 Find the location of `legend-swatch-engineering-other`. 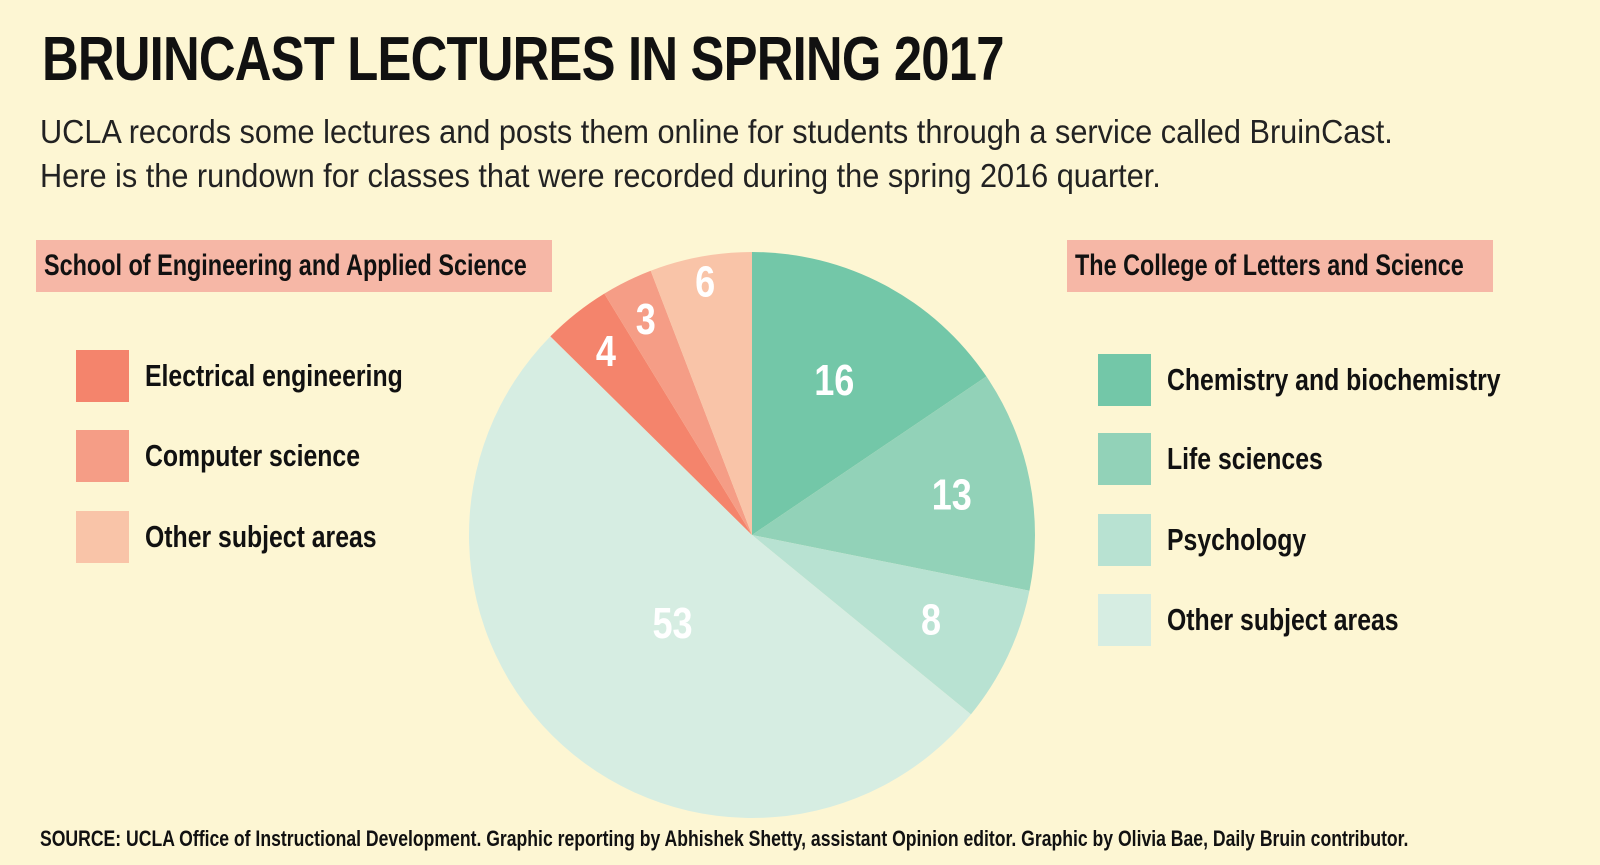

legend-swatch-engineering-other is located at coordinates (102, 537).